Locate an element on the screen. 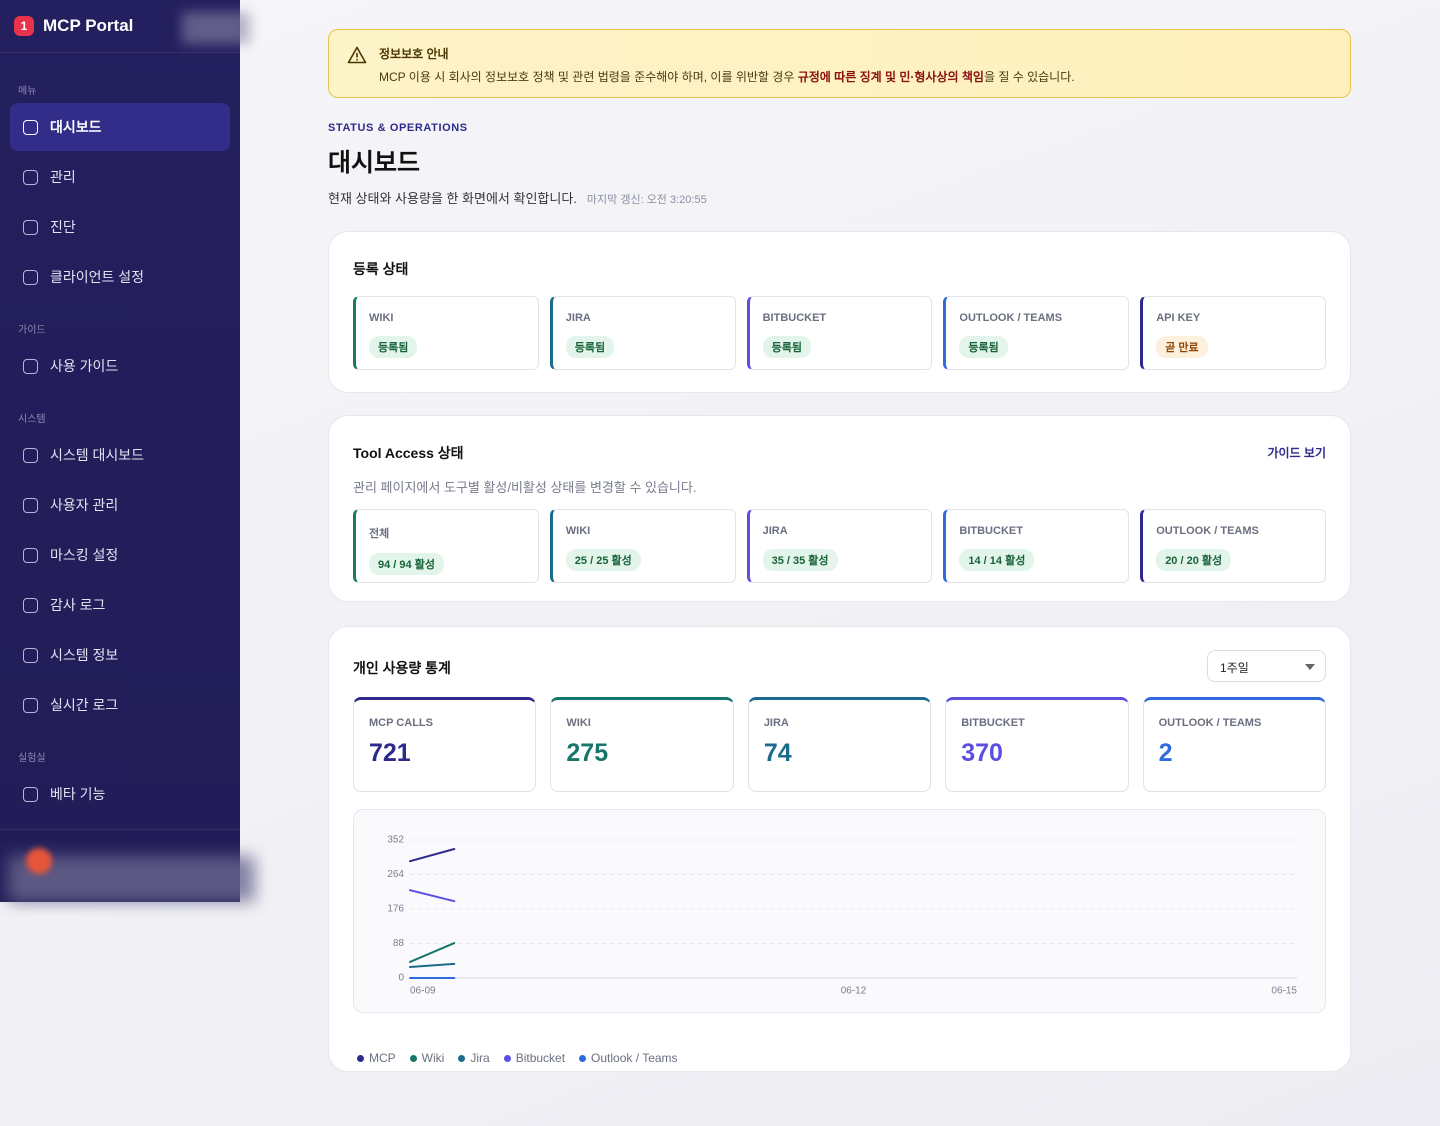 The height and width of the screenshot is (1126, 1440). y-tick-label: 176 is located at coordinates (395, 909).